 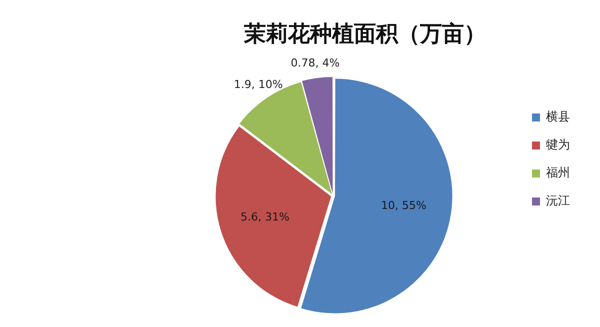 I want to click on legend-label: 横县, so click(x=558, y=117).